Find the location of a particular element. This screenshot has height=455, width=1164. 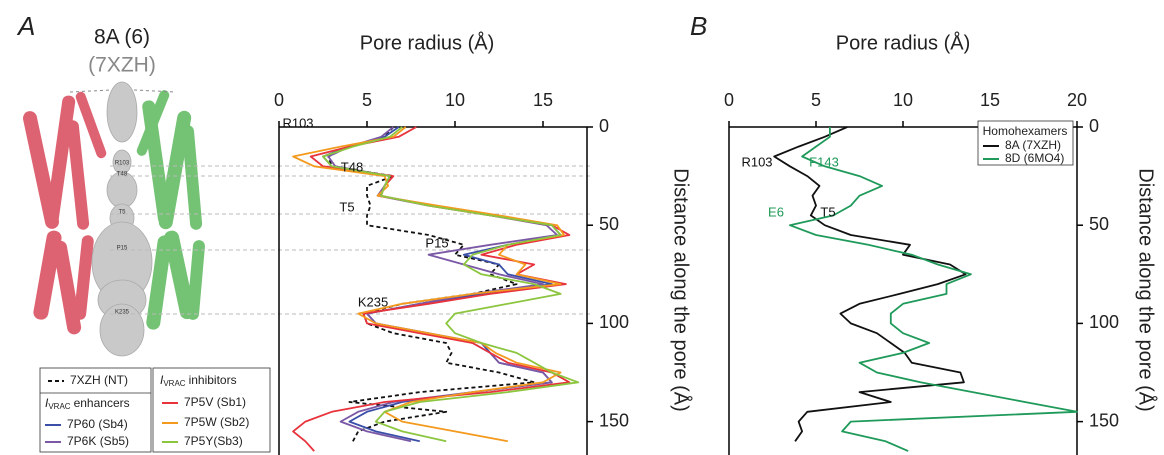

structure-subtitle: (7XZH) is located at coordinates (122, 65).